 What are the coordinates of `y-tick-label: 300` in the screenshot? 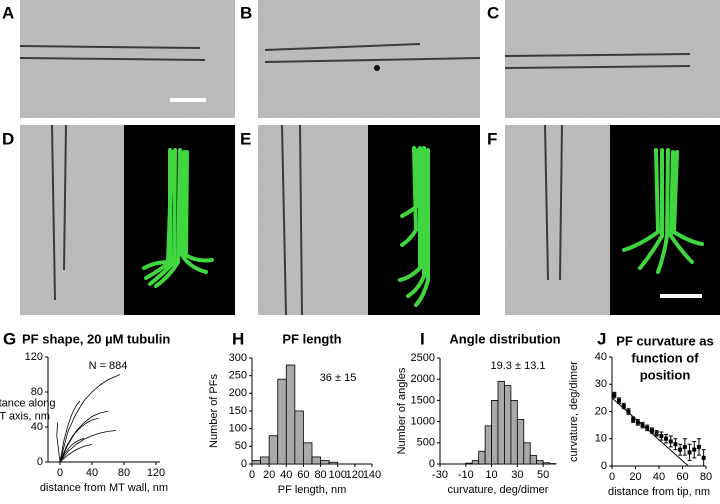 It's located at (238, 358).